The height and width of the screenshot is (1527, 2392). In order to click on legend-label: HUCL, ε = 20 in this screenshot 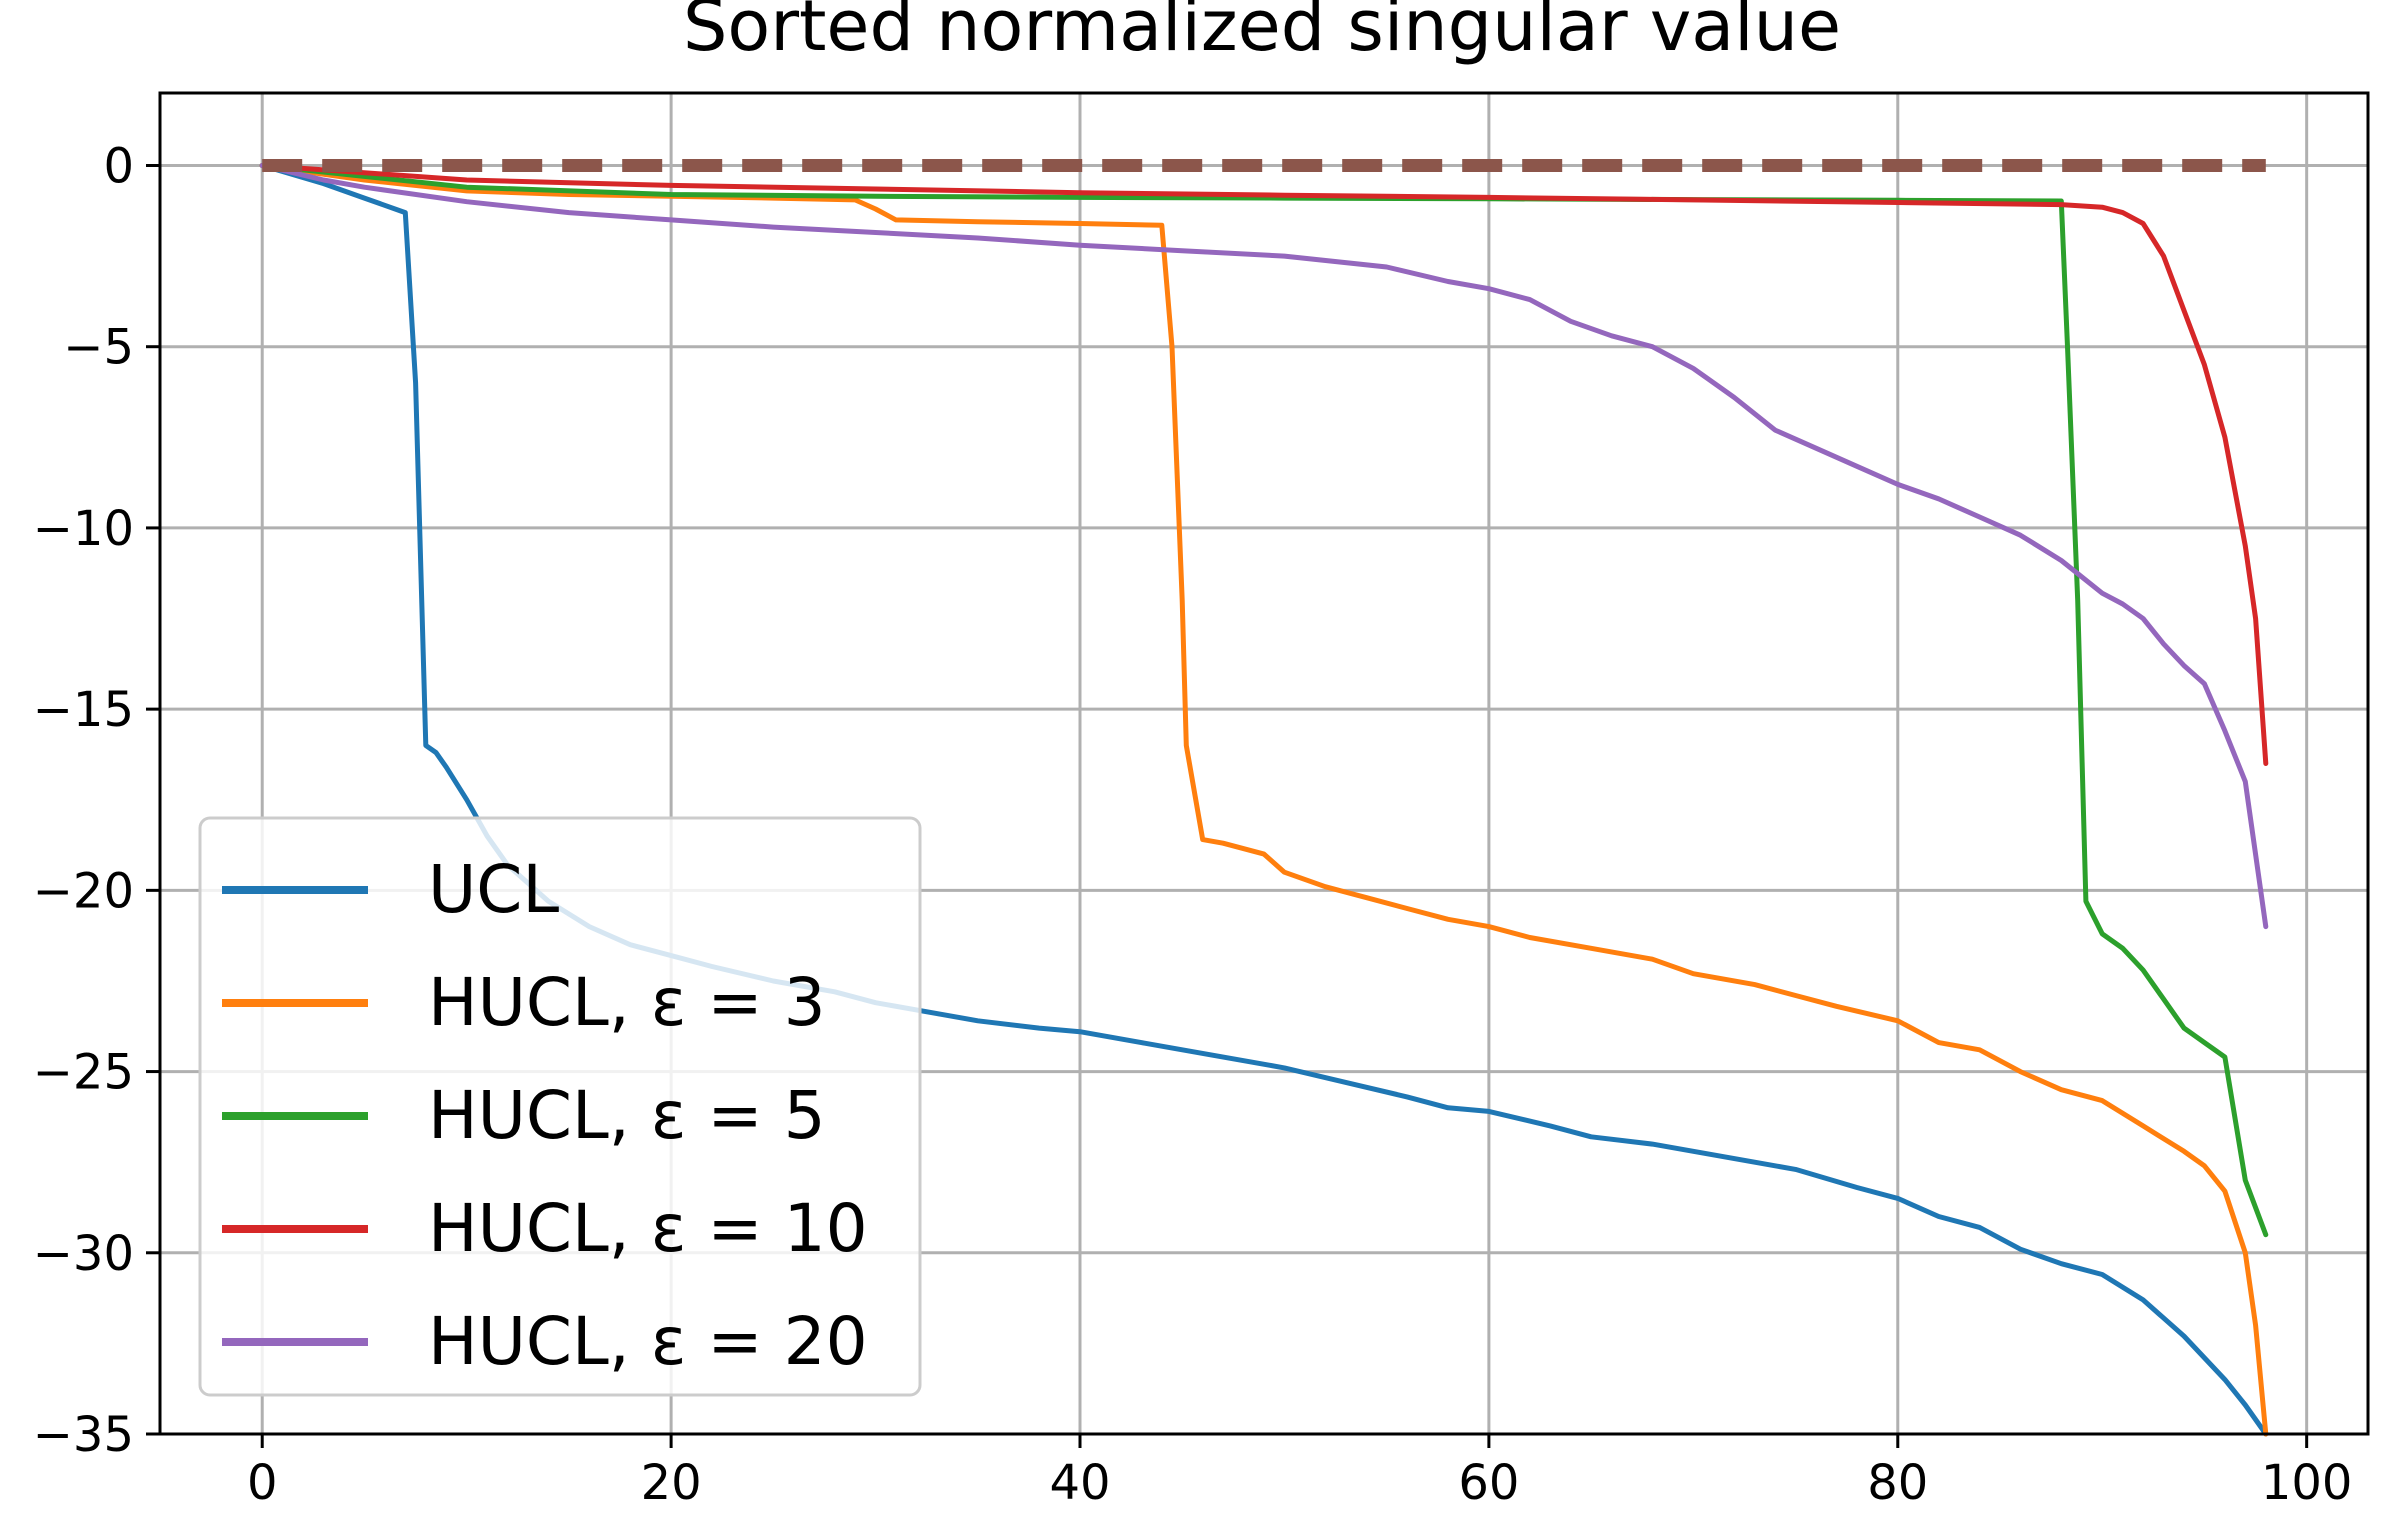, I will do `click(648, 1341)`.